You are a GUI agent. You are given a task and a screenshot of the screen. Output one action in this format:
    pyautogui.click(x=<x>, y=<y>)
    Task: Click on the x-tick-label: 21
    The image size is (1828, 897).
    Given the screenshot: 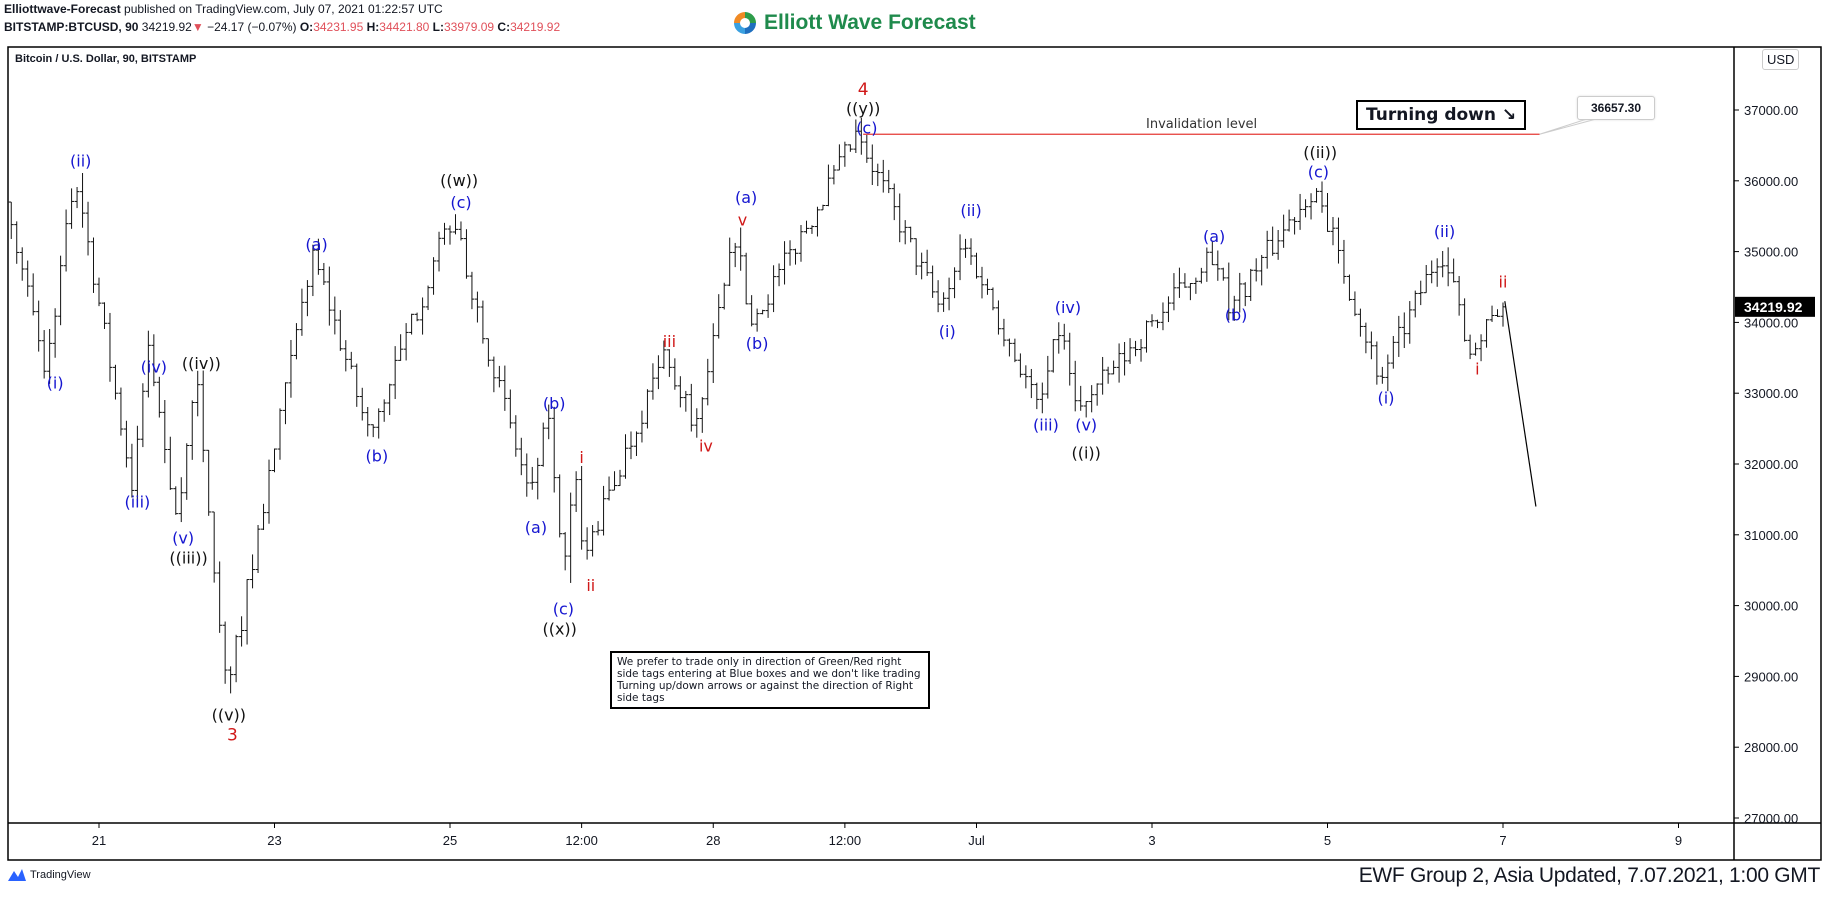 What is the action you would take?
    pyautogui.click(x=99, y=840)
    